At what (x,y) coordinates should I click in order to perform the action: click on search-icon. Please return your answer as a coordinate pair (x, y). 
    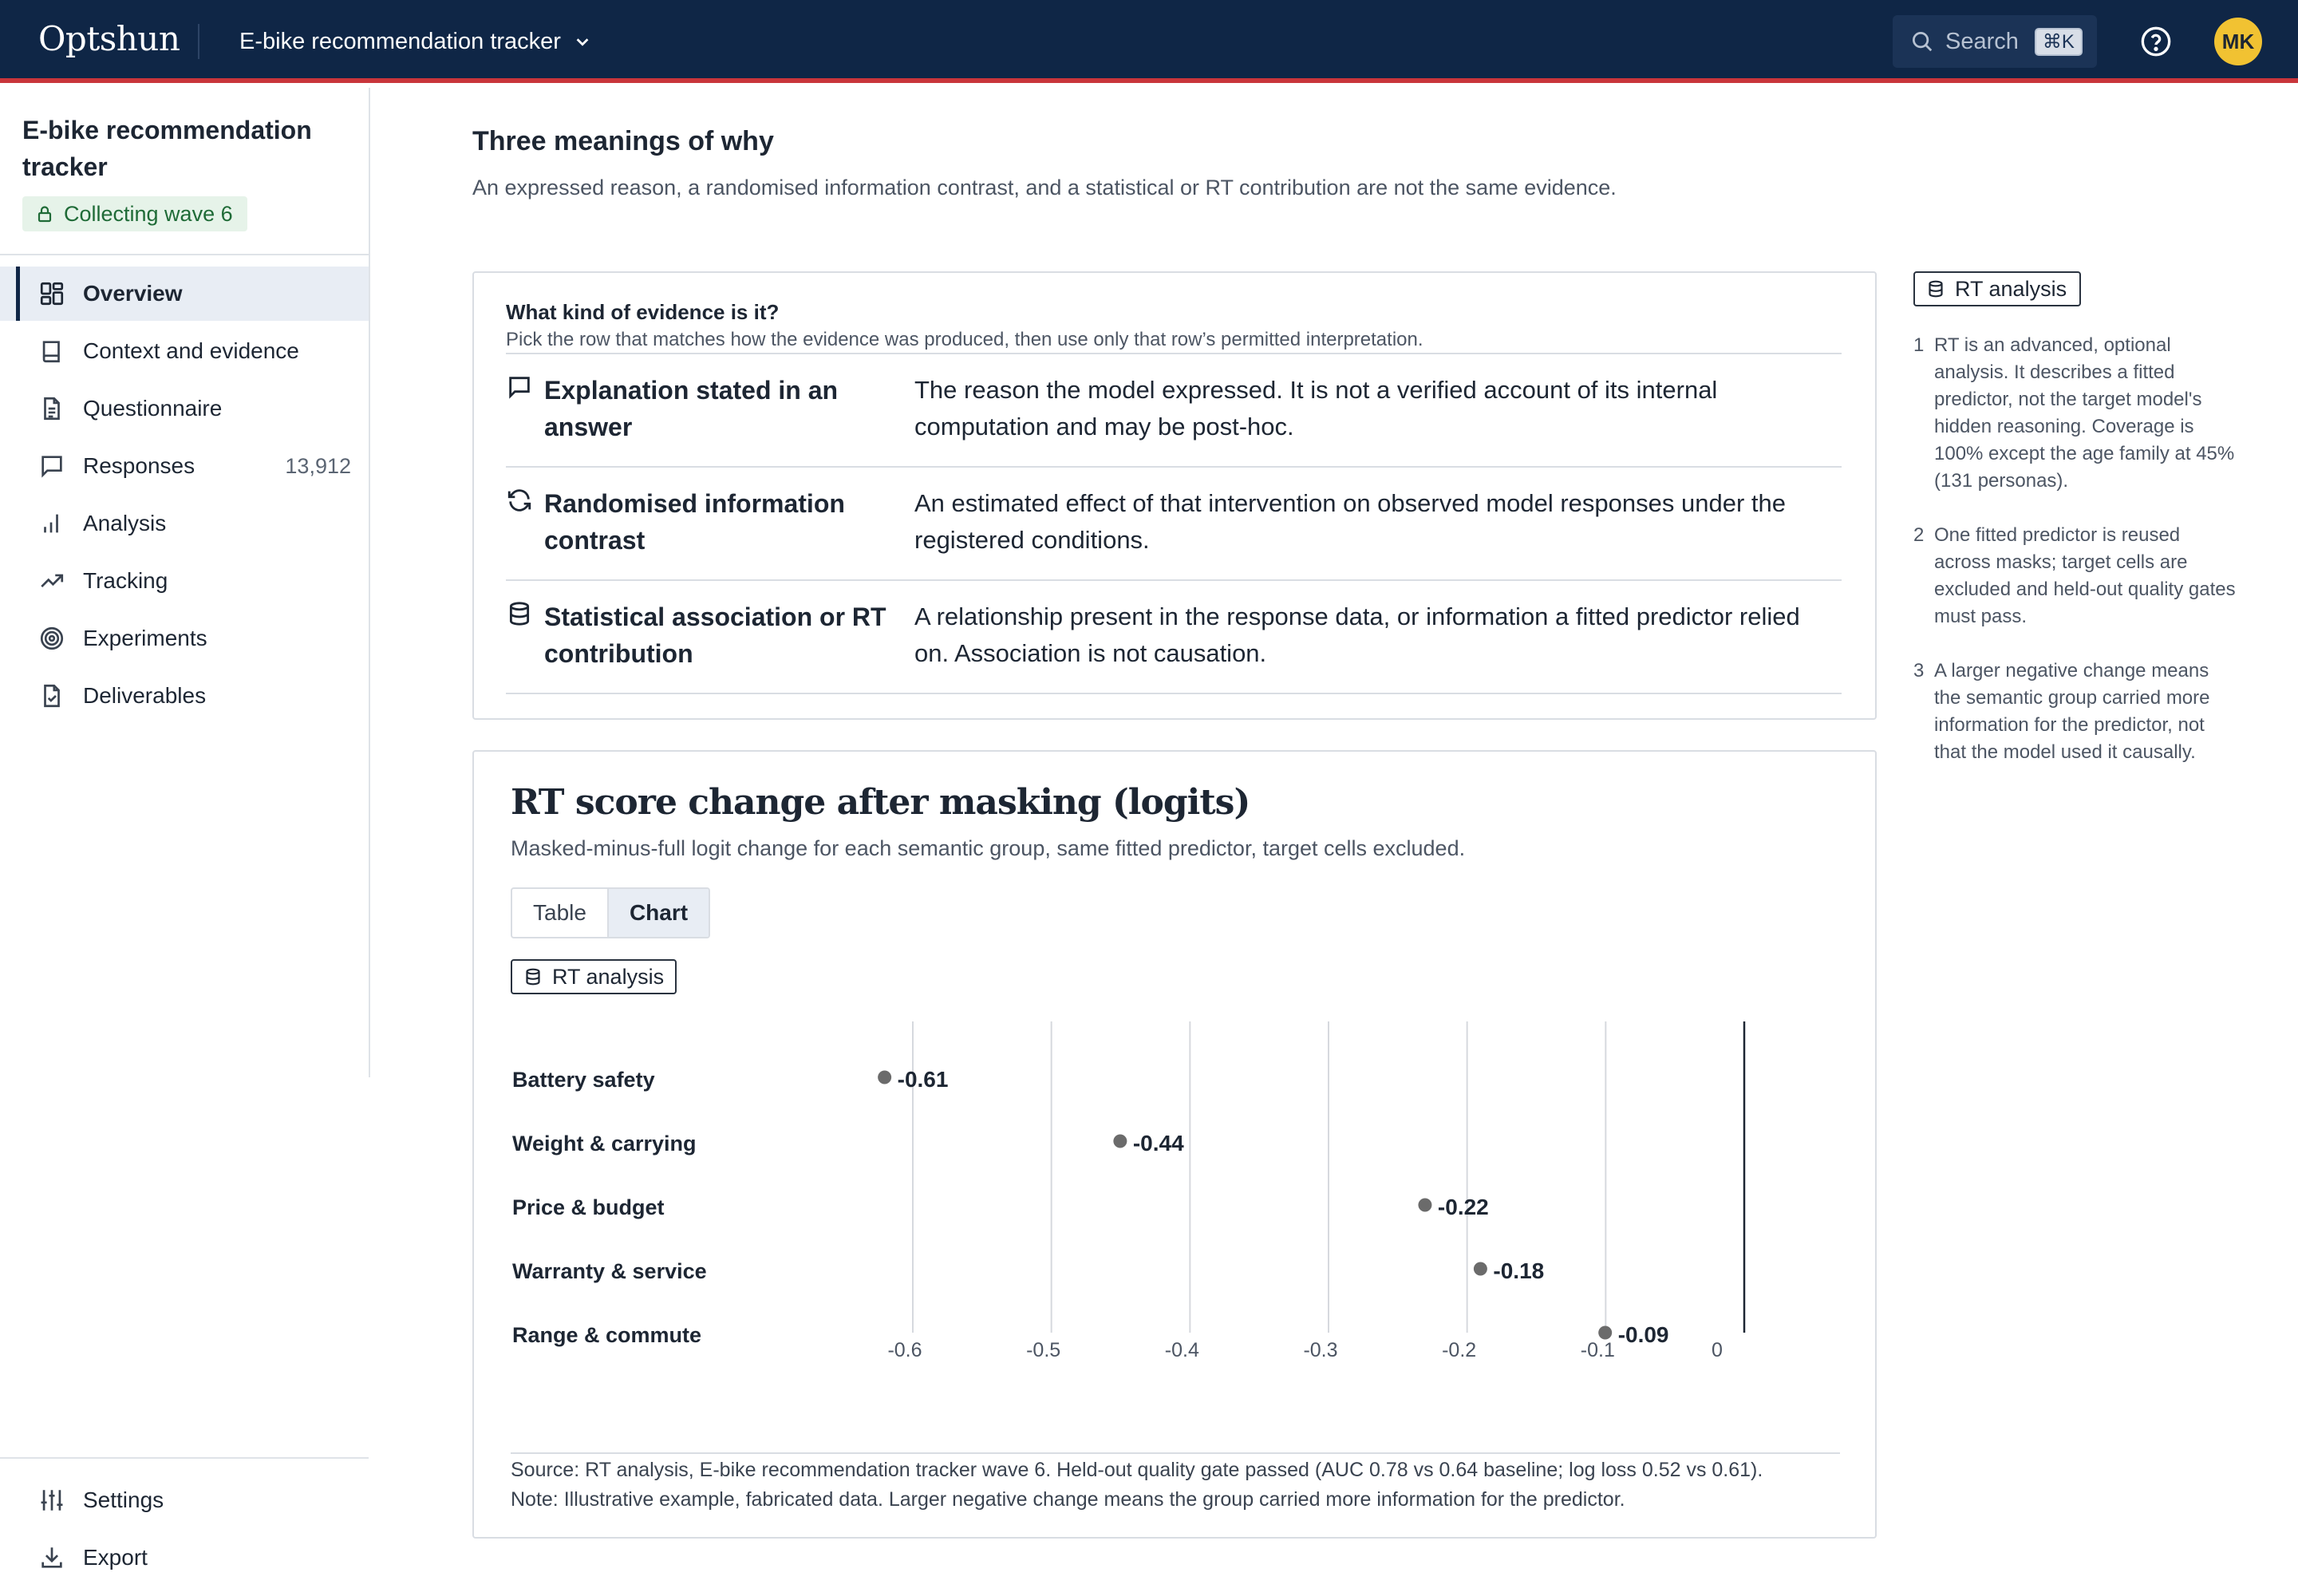
    Looking at the image, I should click on (1923, 42).